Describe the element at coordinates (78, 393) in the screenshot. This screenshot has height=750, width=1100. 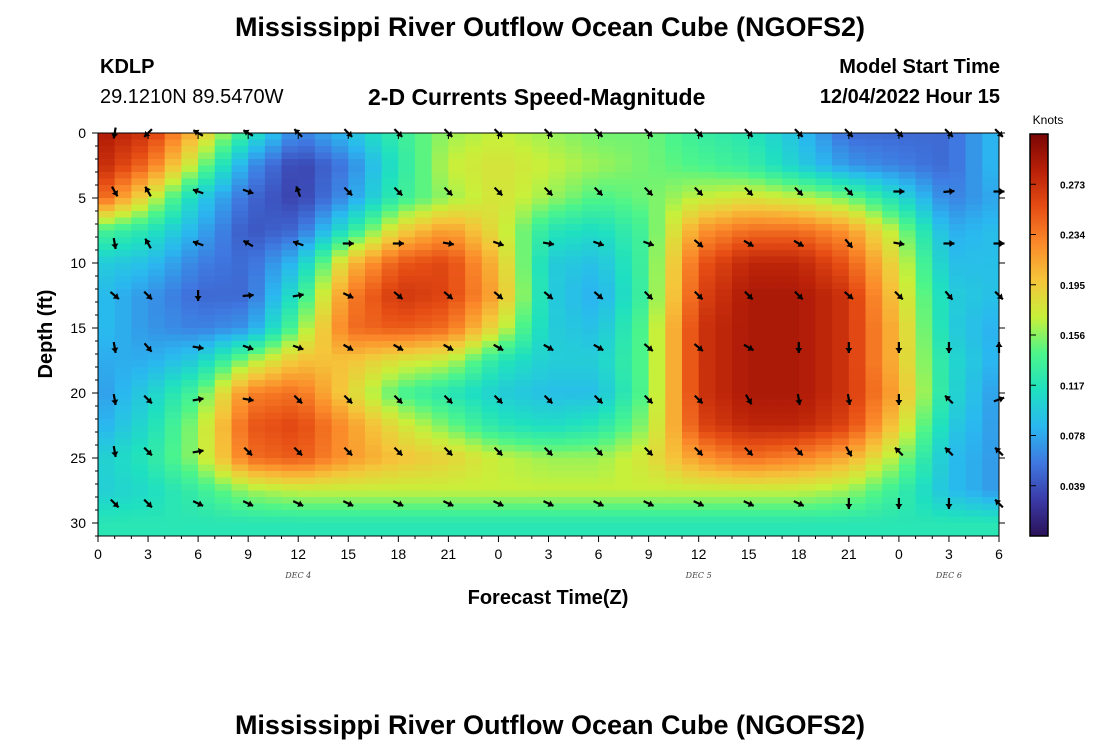
I see `y-tick-label: 20` at that location.